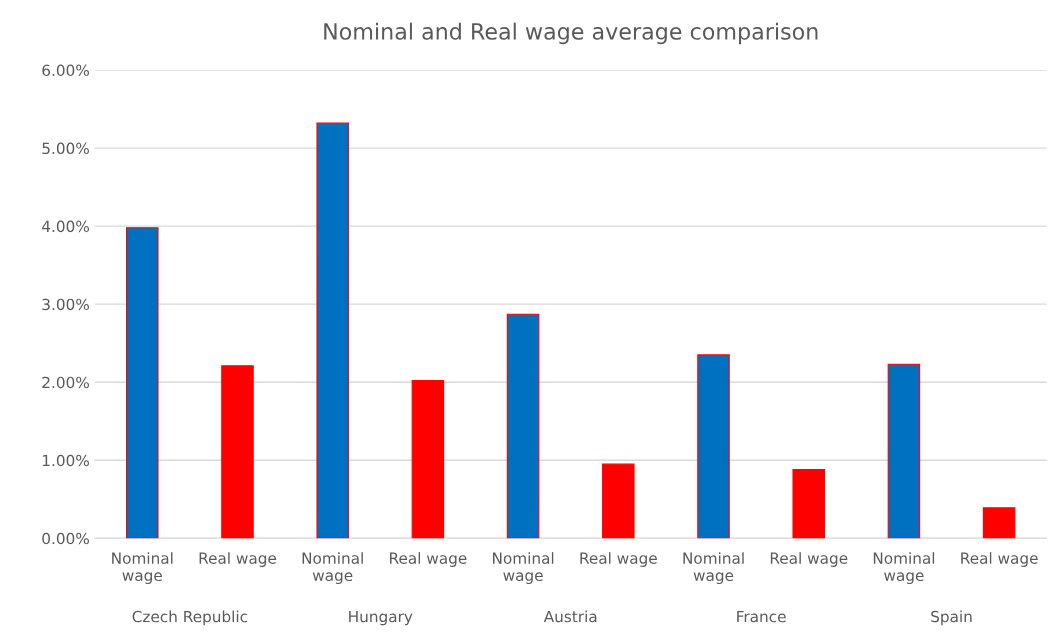  I want to click on y-tick-label: 3.00%, so click(65, 304).